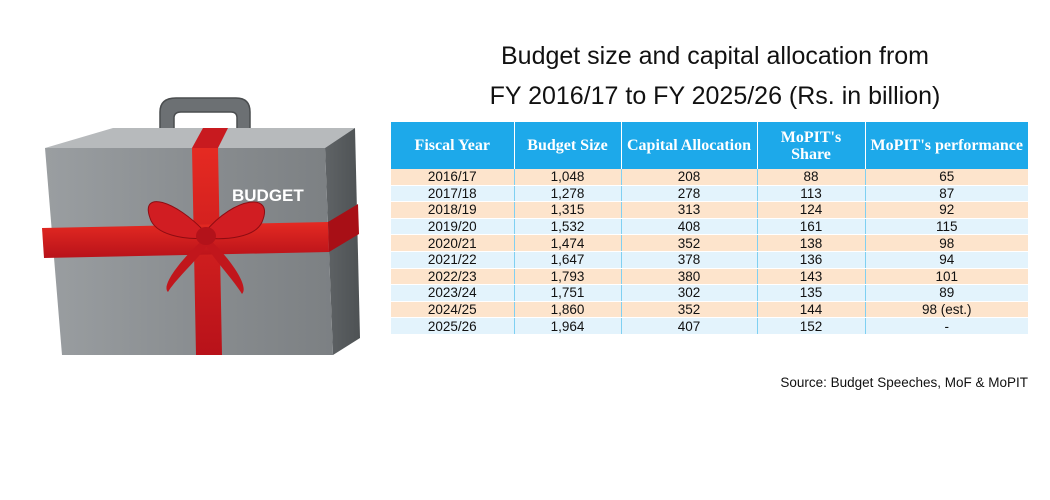 The height and width of the screenshot is (500, 1050). What do you see at coordinates (946, 310) in the screenshot?
I see `cell-mopit-performance: 98 (est.)` at bounding box center [946, 310].